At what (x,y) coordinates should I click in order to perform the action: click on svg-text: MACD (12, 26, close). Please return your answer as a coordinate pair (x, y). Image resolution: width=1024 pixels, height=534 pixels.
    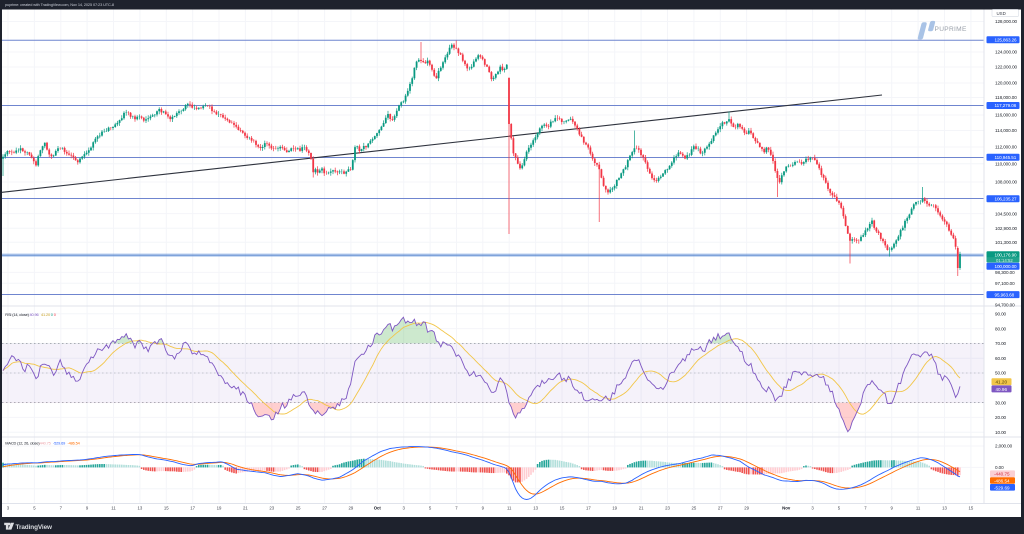
    Looking at the image, I should click on (22, 442).